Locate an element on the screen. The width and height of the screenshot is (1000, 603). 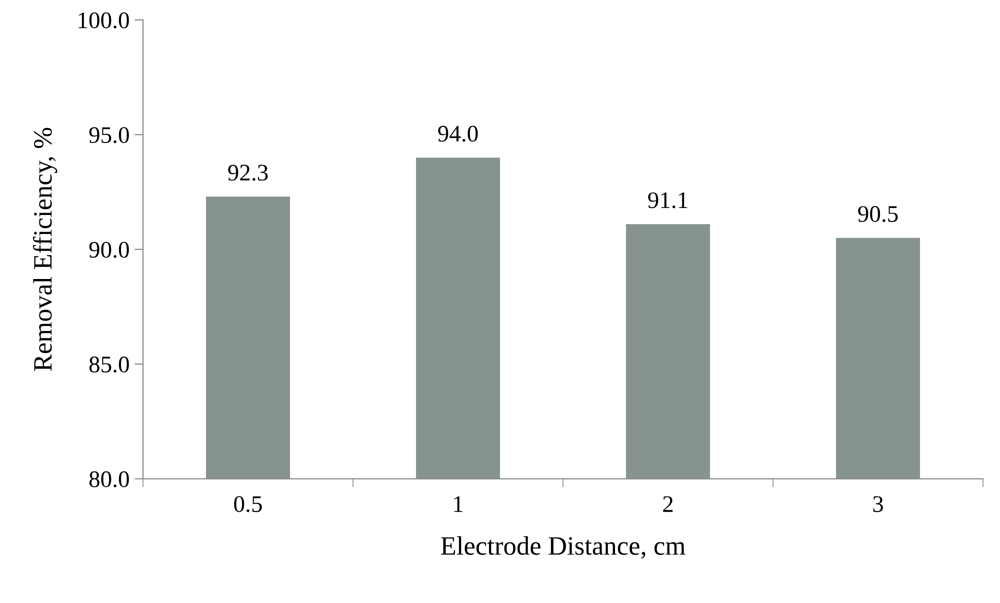
x-tick-label: 2 is located at coordinates (668, 504).